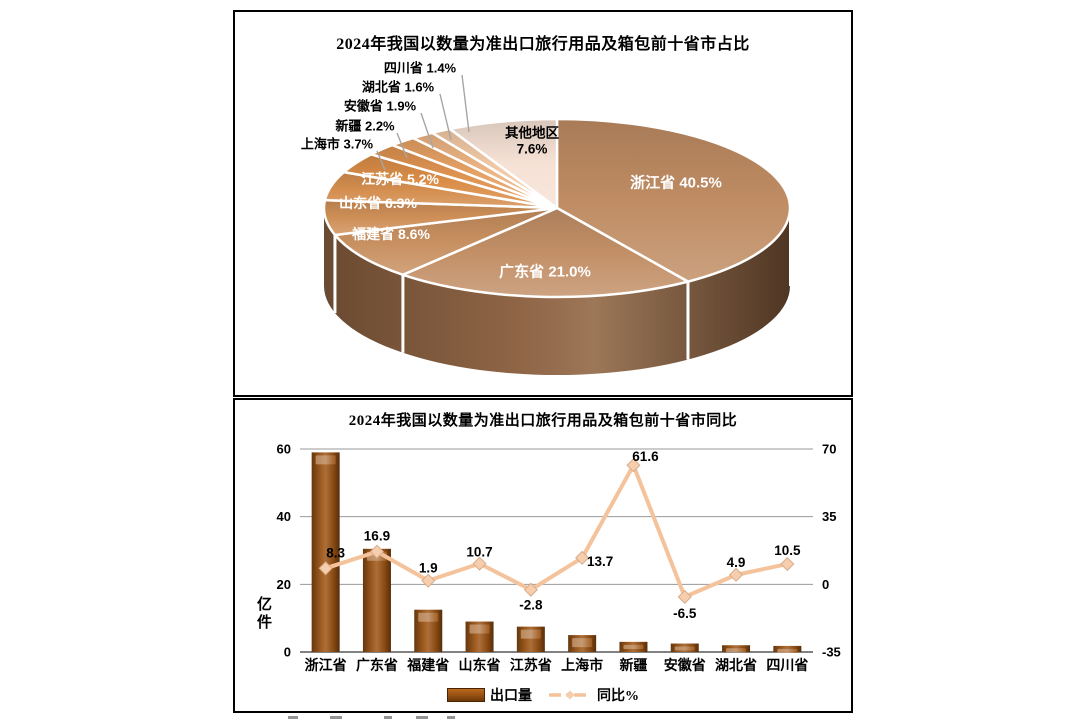 The width and height of the screenshot is (1085, 720). Describe the element at coordinates (400, 178) in the screenshot. I see `pie-slice-label-4: 江苏省 5.2%` at that location.